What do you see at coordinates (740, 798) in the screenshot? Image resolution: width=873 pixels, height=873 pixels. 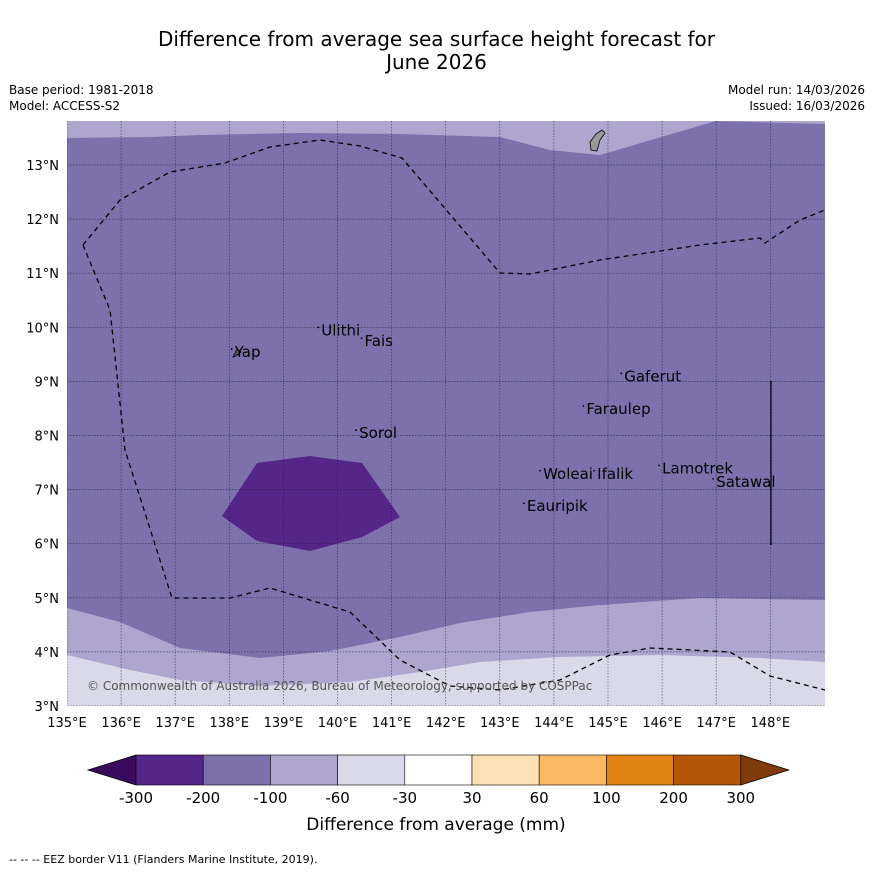 I see `colorbar-tick-label: 300` at bounding box center [740, 798].